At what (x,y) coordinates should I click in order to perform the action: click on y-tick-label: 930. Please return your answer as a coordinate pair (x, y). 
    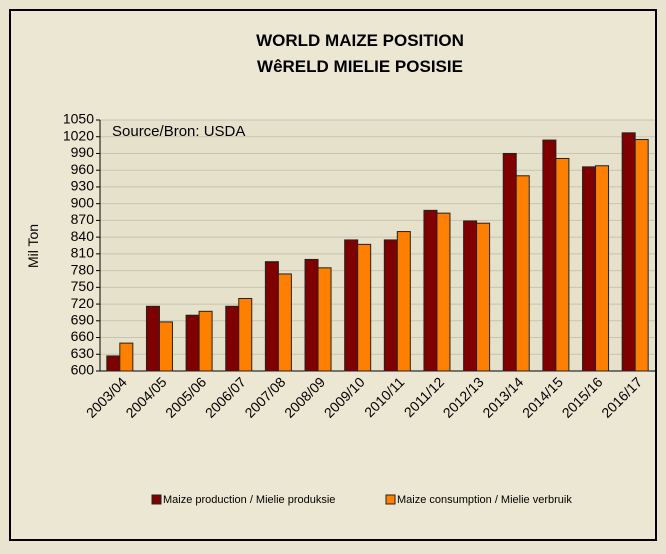
    Looking at the image, I should click on (83, 186).